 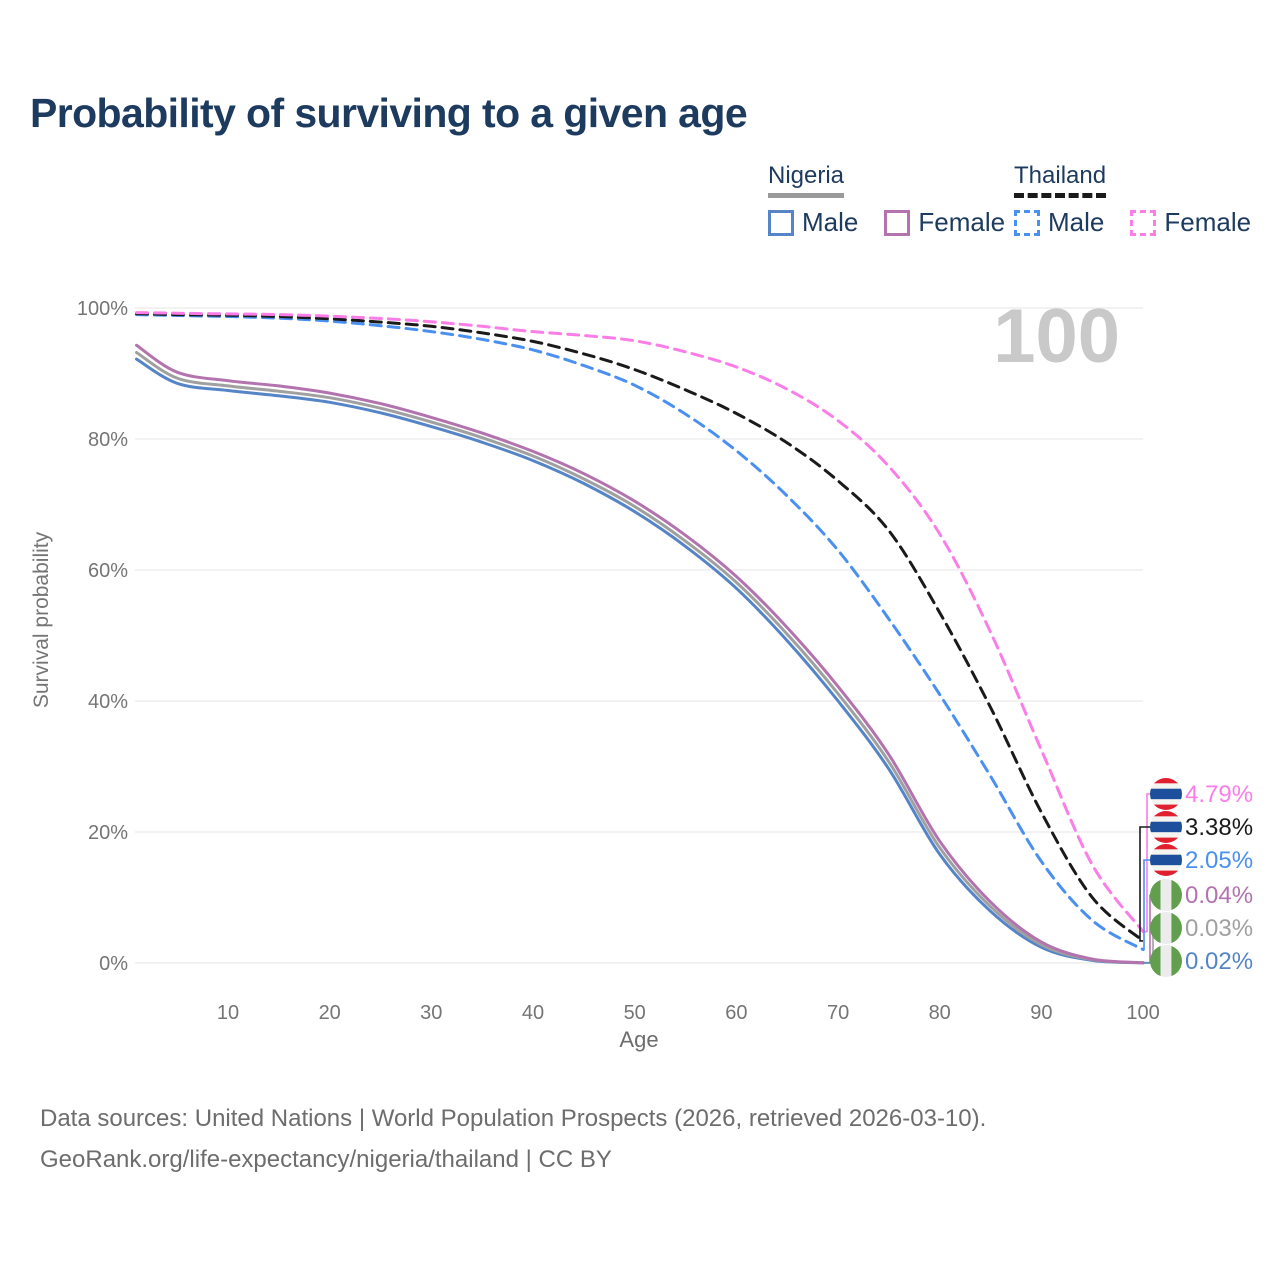 What do you see at coordinates (940, 1013) in the screenshot?
I see `x-tick-label: 80` at bounding box center [940, 1013].